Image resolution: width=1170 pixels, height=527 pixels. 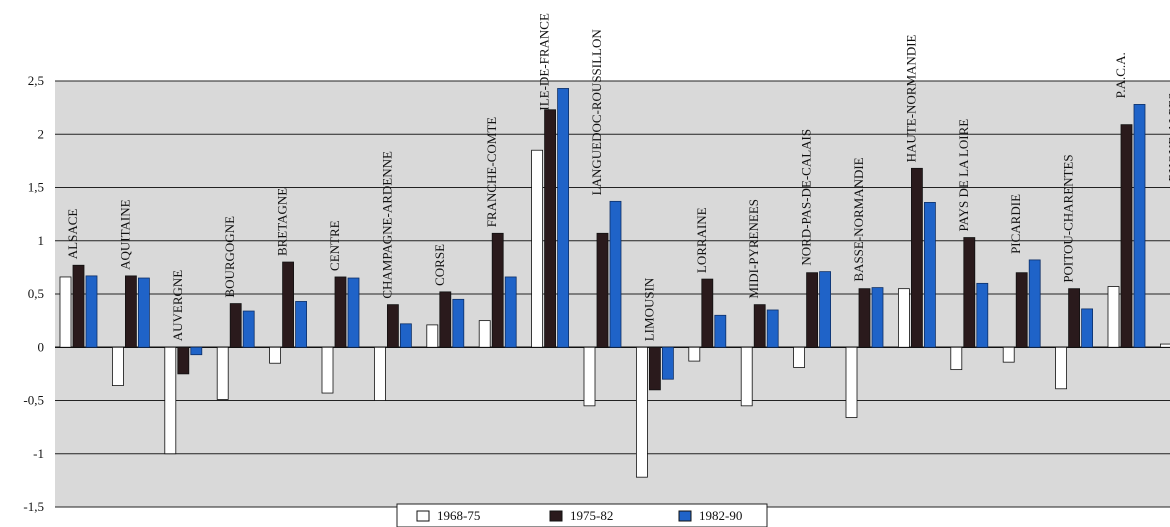 I want to click on legend: 1968-75 1975-82 1982-90, so click(x=582, y=515).